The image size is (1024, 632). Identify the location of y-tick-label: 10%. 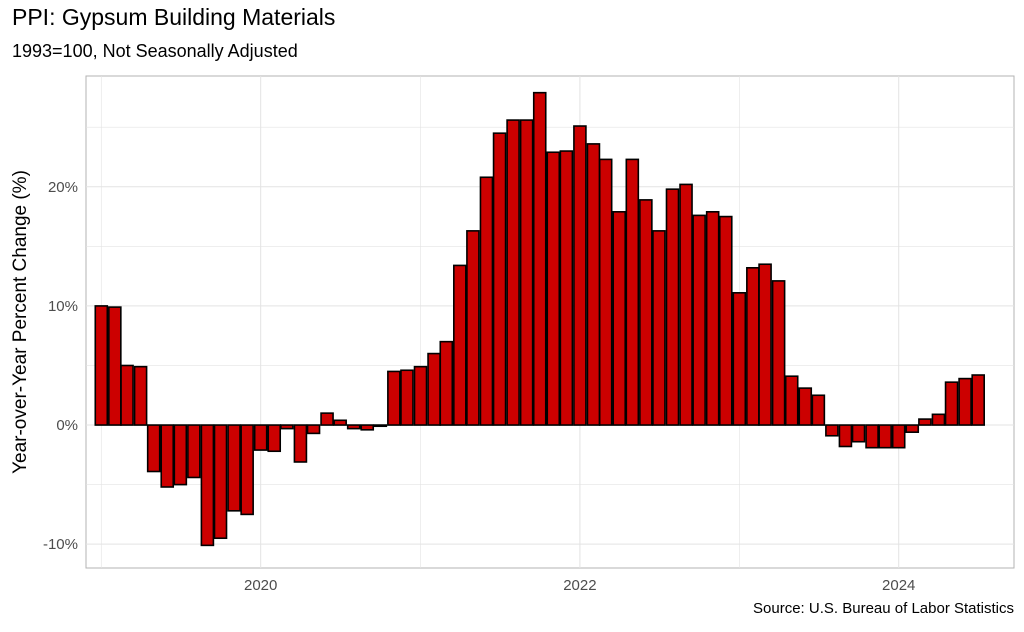
(63, 306).